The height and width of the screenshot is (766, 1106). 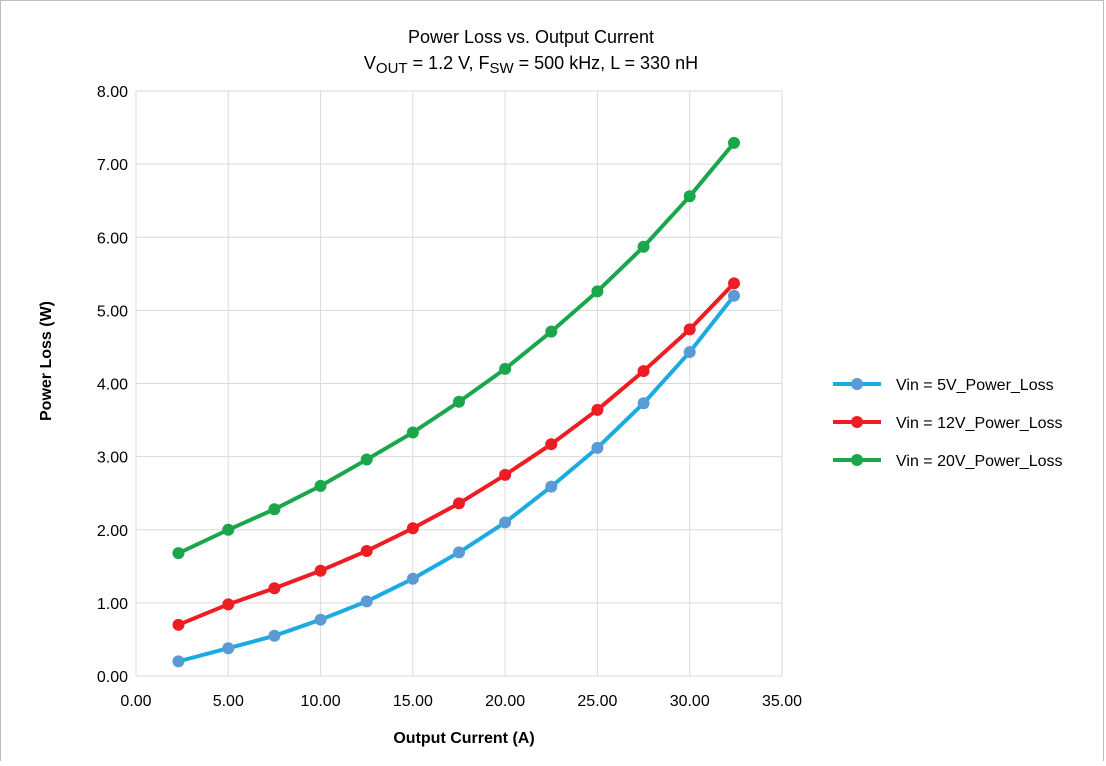 What do you see at coordinates (321, 701) in the screenshot?
I see `x-tick-label: 10.00` at bounding box center [321, 701].